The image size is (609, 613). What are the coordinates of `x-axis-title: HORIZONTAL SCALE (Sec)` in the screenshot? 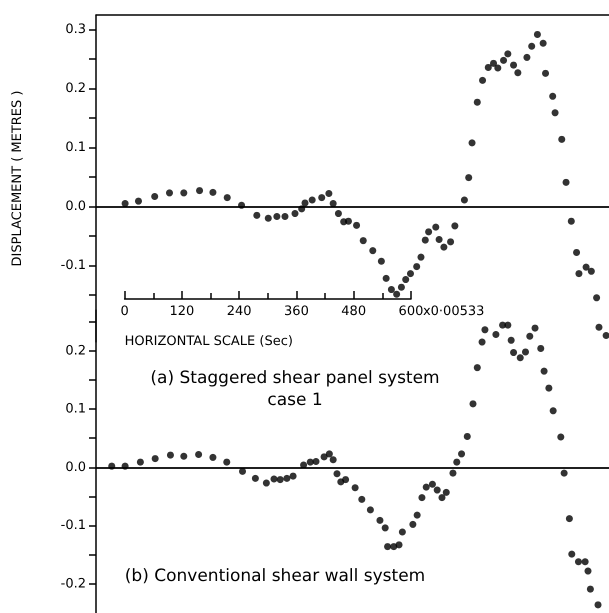 It's located at (208, 341).